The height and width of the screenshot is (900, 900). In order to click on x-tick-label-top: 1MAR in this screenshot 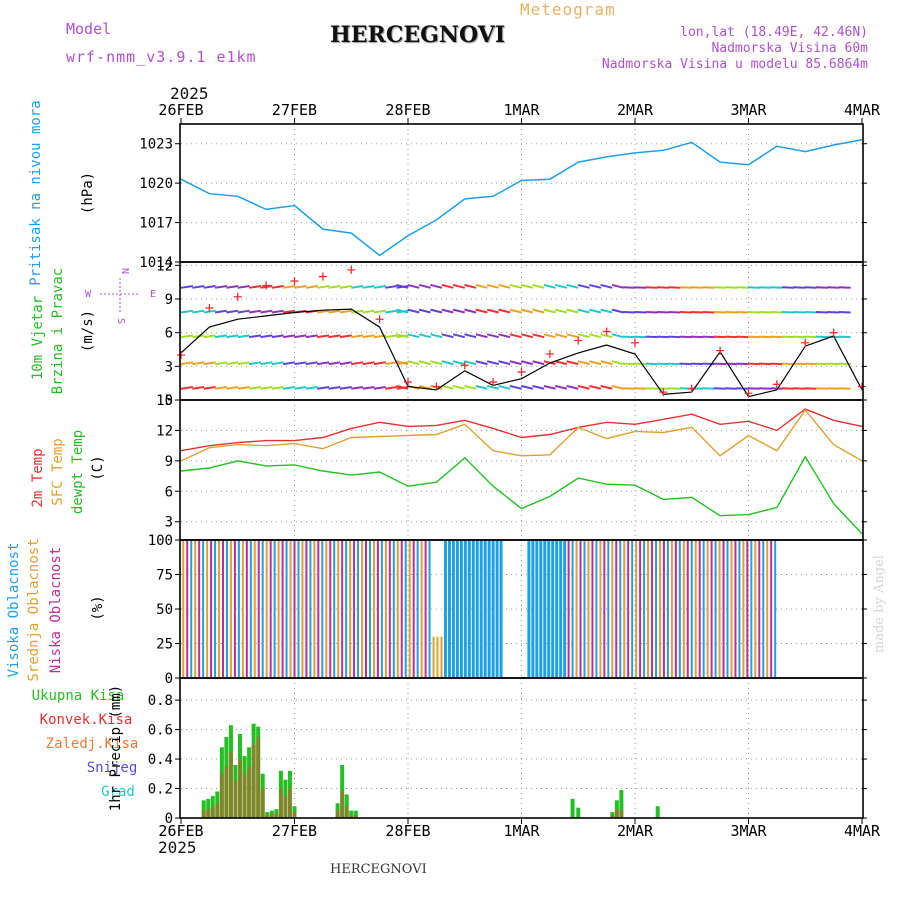, I will do `click(521, 110)`.